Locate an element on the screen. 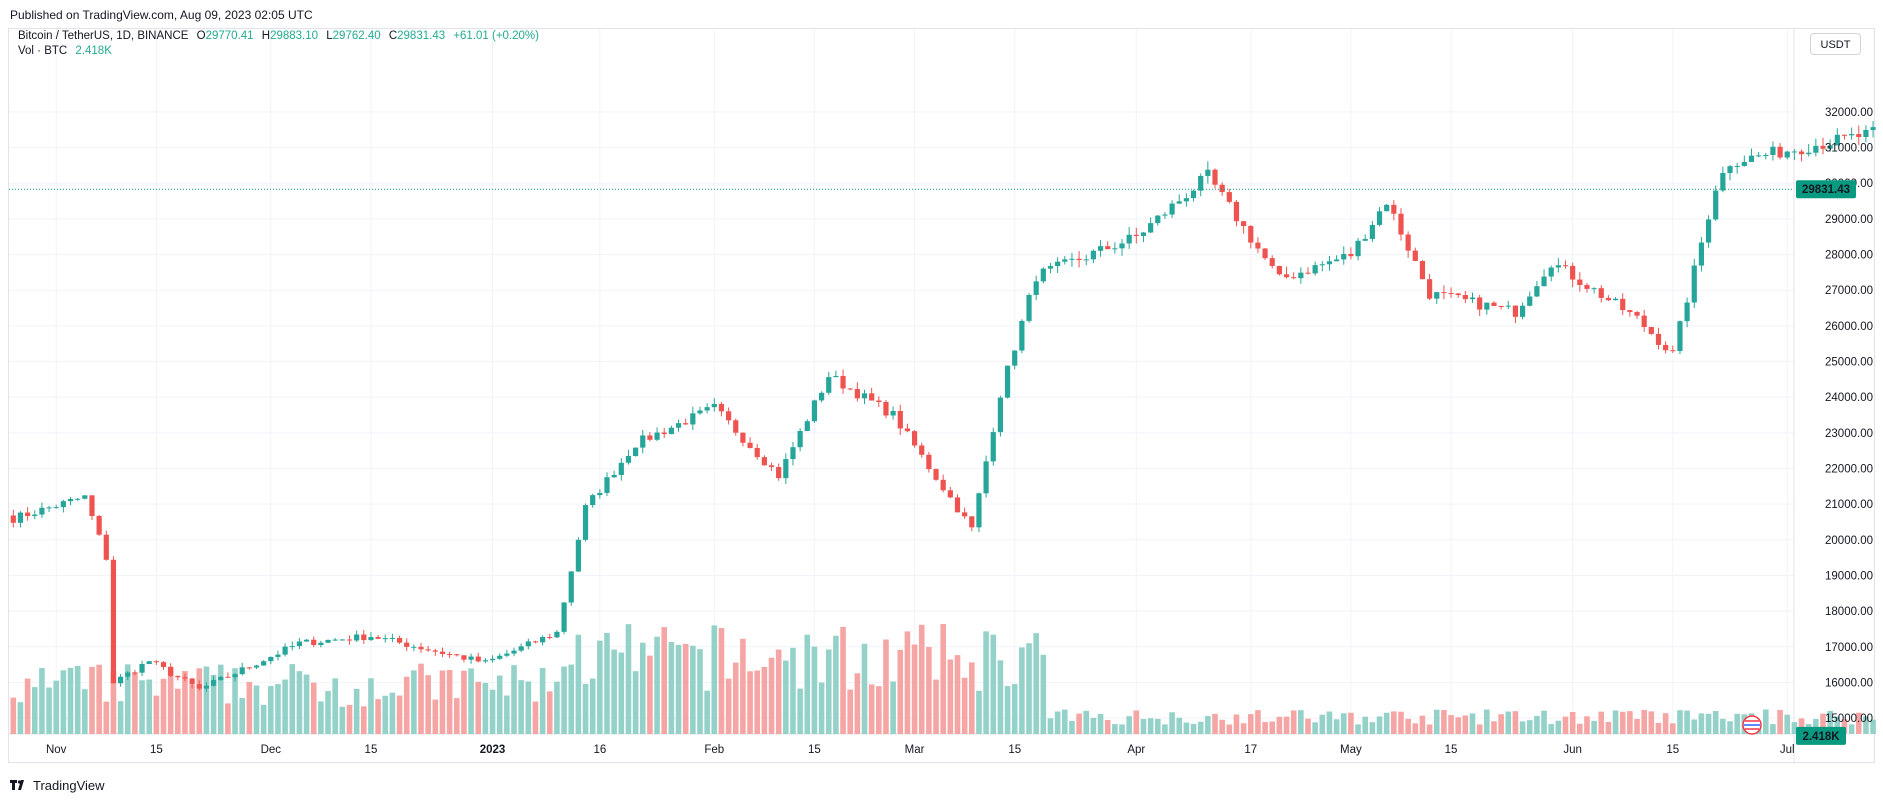  close-value: 29831.43 is located at coordinates (421, 36).